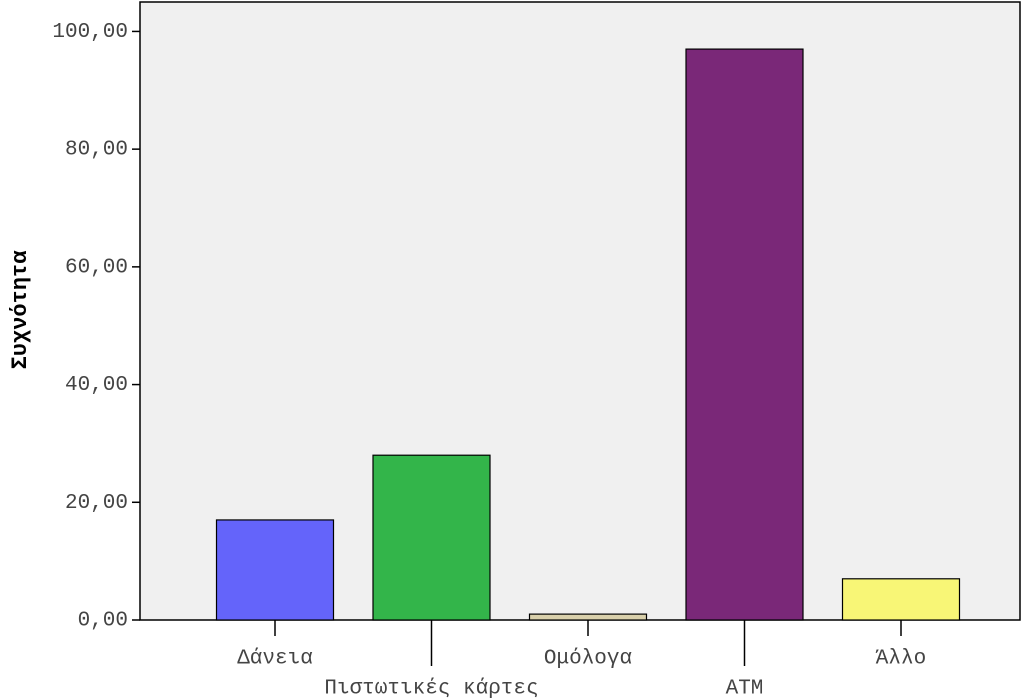 The height and width of the screenshot is (700, 1024). I want to click on y-tick-label: 0,00, so click(103, 621).